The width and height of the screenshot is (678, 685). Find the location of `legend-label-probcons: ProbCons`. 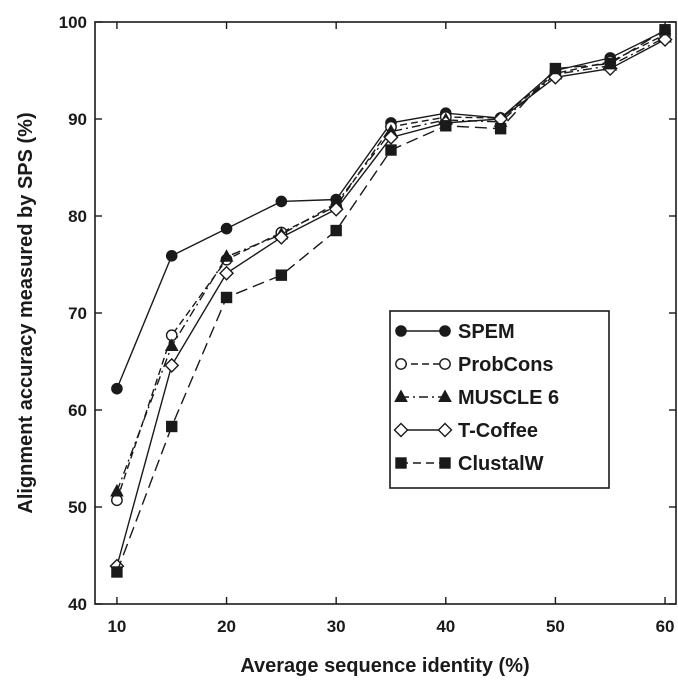

legend-label-probcons: ProbCons is located at coordinates (506, 365).